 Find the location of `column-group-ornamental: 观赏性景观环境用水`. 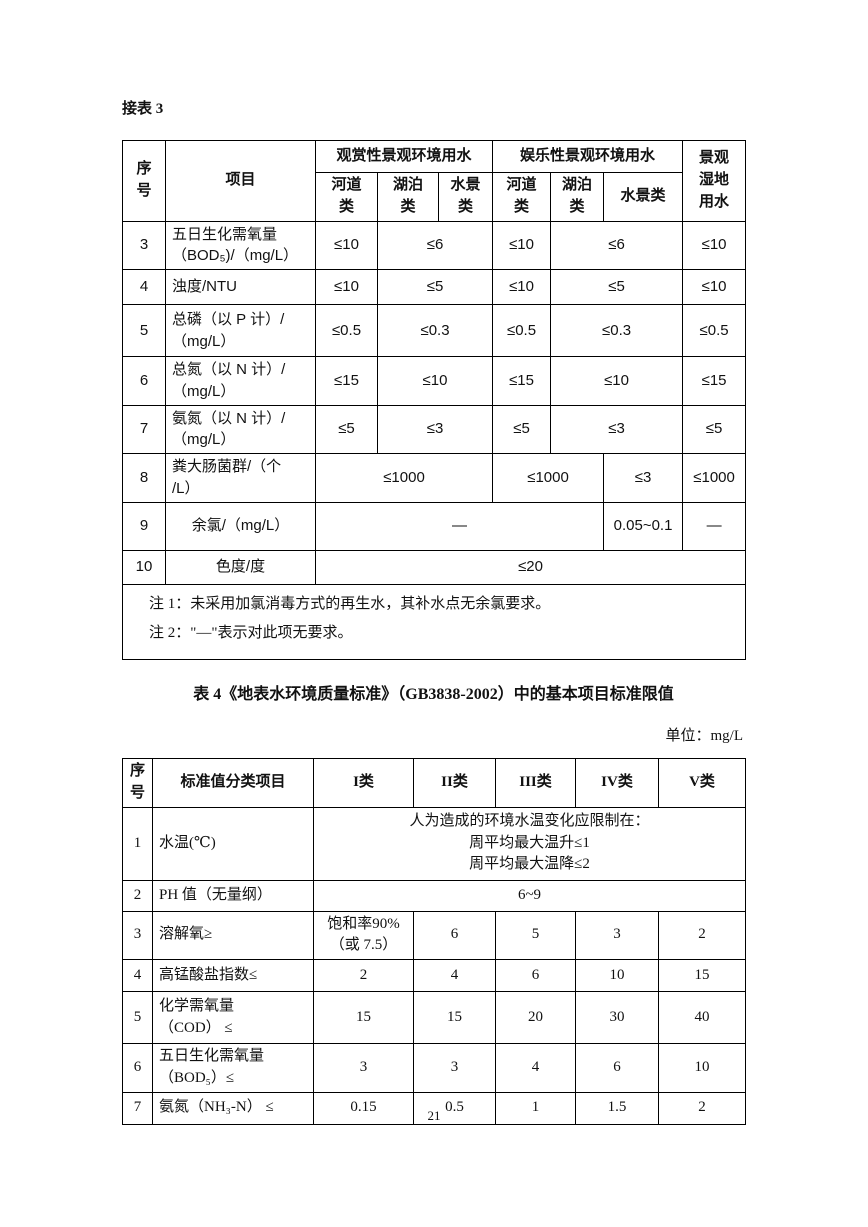

column-group-ornamental: 观赏性景观环境用水 is located at coordinates (404, 156).